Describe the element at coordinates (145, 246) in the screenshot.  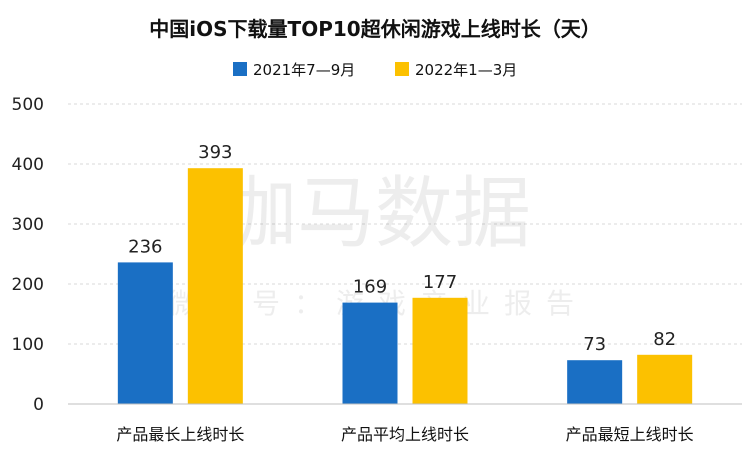
I see `data-label: 236` at that location.